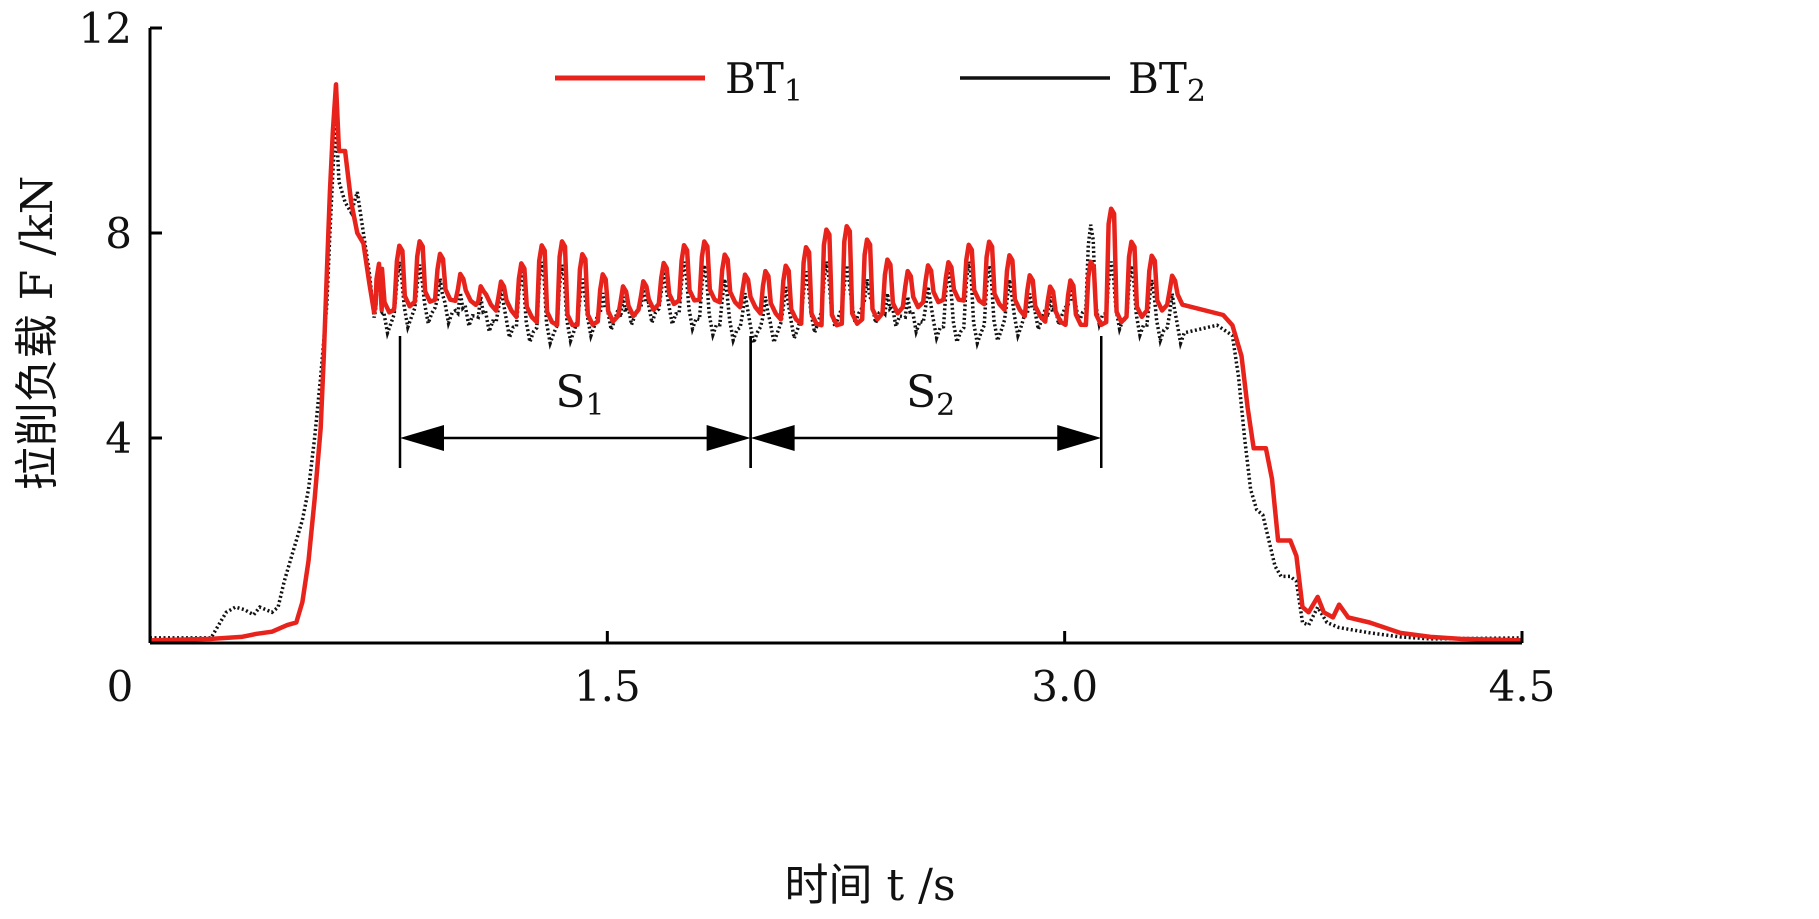 The image size is (1819, 919). Describe the element at coordinates (869, 885) in the screenshot. I see `x-axis-label: 时间 t /s` at that location.